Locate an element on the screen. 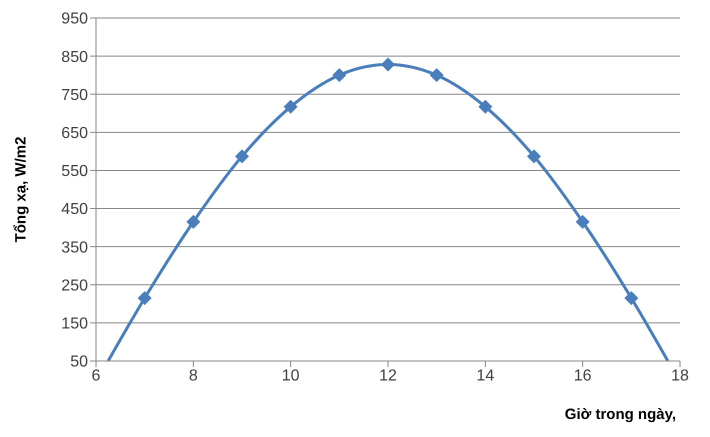 The width and height of the screenshot is (710, 437). y-tick-label: 50 is located at coordinates (79, 362).